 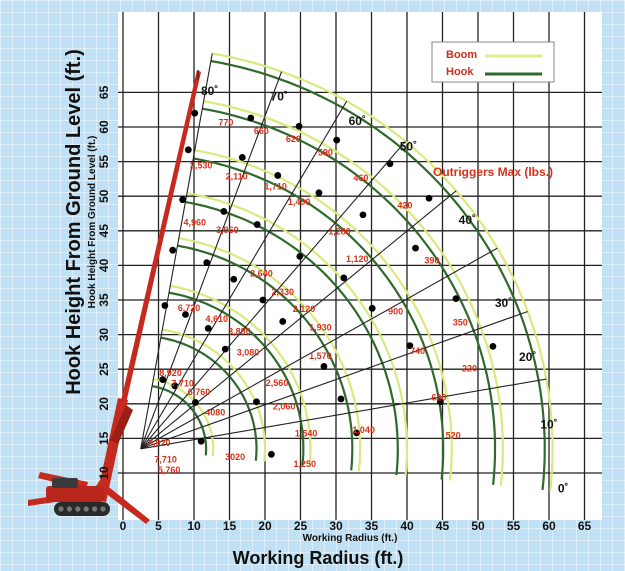 What do you see at coordinates (493, 172) in the screenshot?
I see `outriggers-annotation: Outriggers Max (lbs.)` at bounding box center [493, 172].